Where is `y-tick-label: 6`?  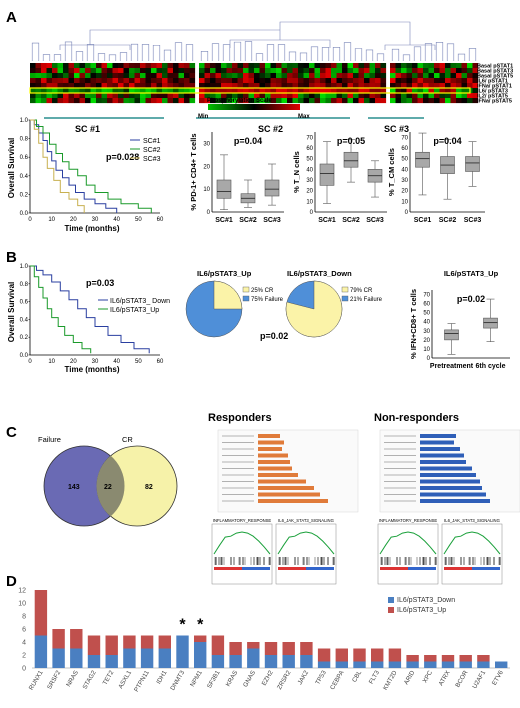
y-tick-label: 6 is located at coordinates (24, 630).